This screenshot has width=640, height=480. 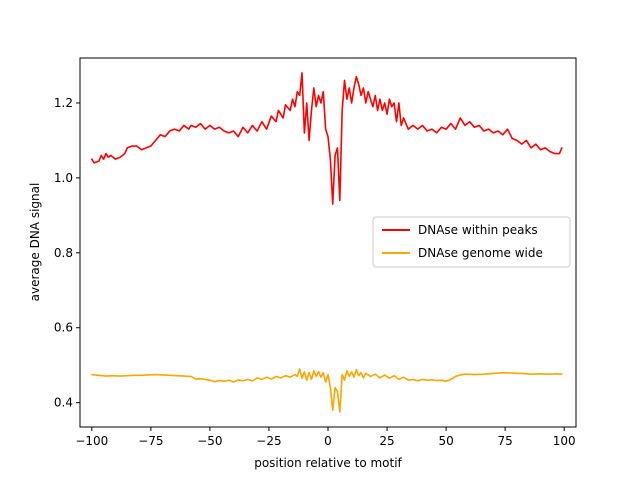 I want to click on y-tick-label: 0.4, so click(x=63, y=403).